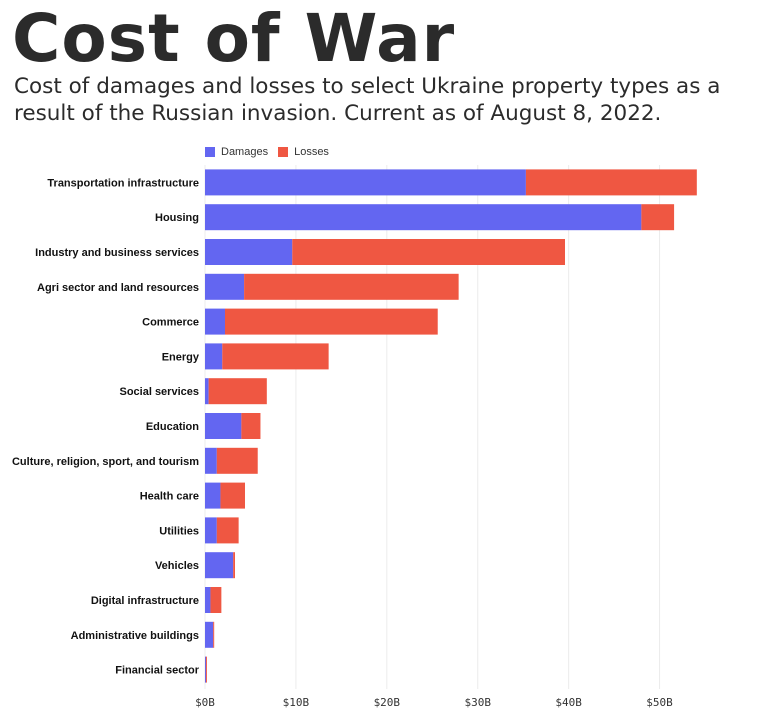 This screenshot has height=723, width=763. Describe the element at coordinates (118, 288) in the screenshot. I see `category-label: Agri sector and land resources` at that location.